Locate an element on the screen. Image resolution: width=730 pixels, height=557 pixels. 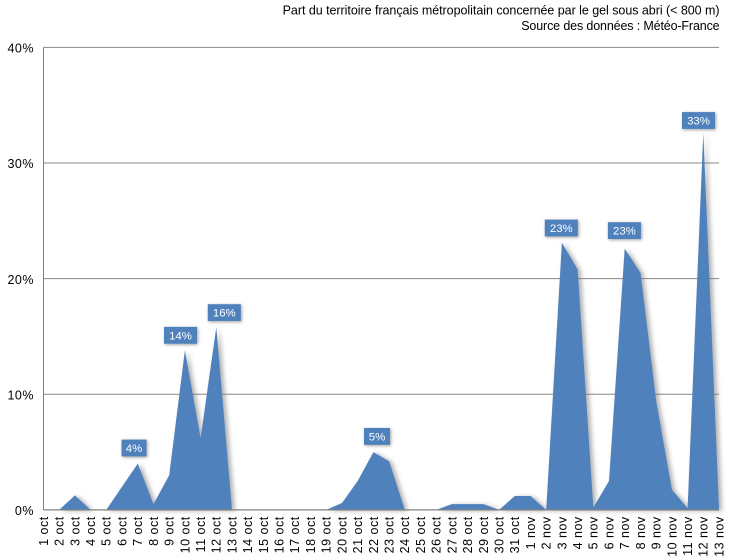
svg-text: 14% is located at coordinates (180, 336).